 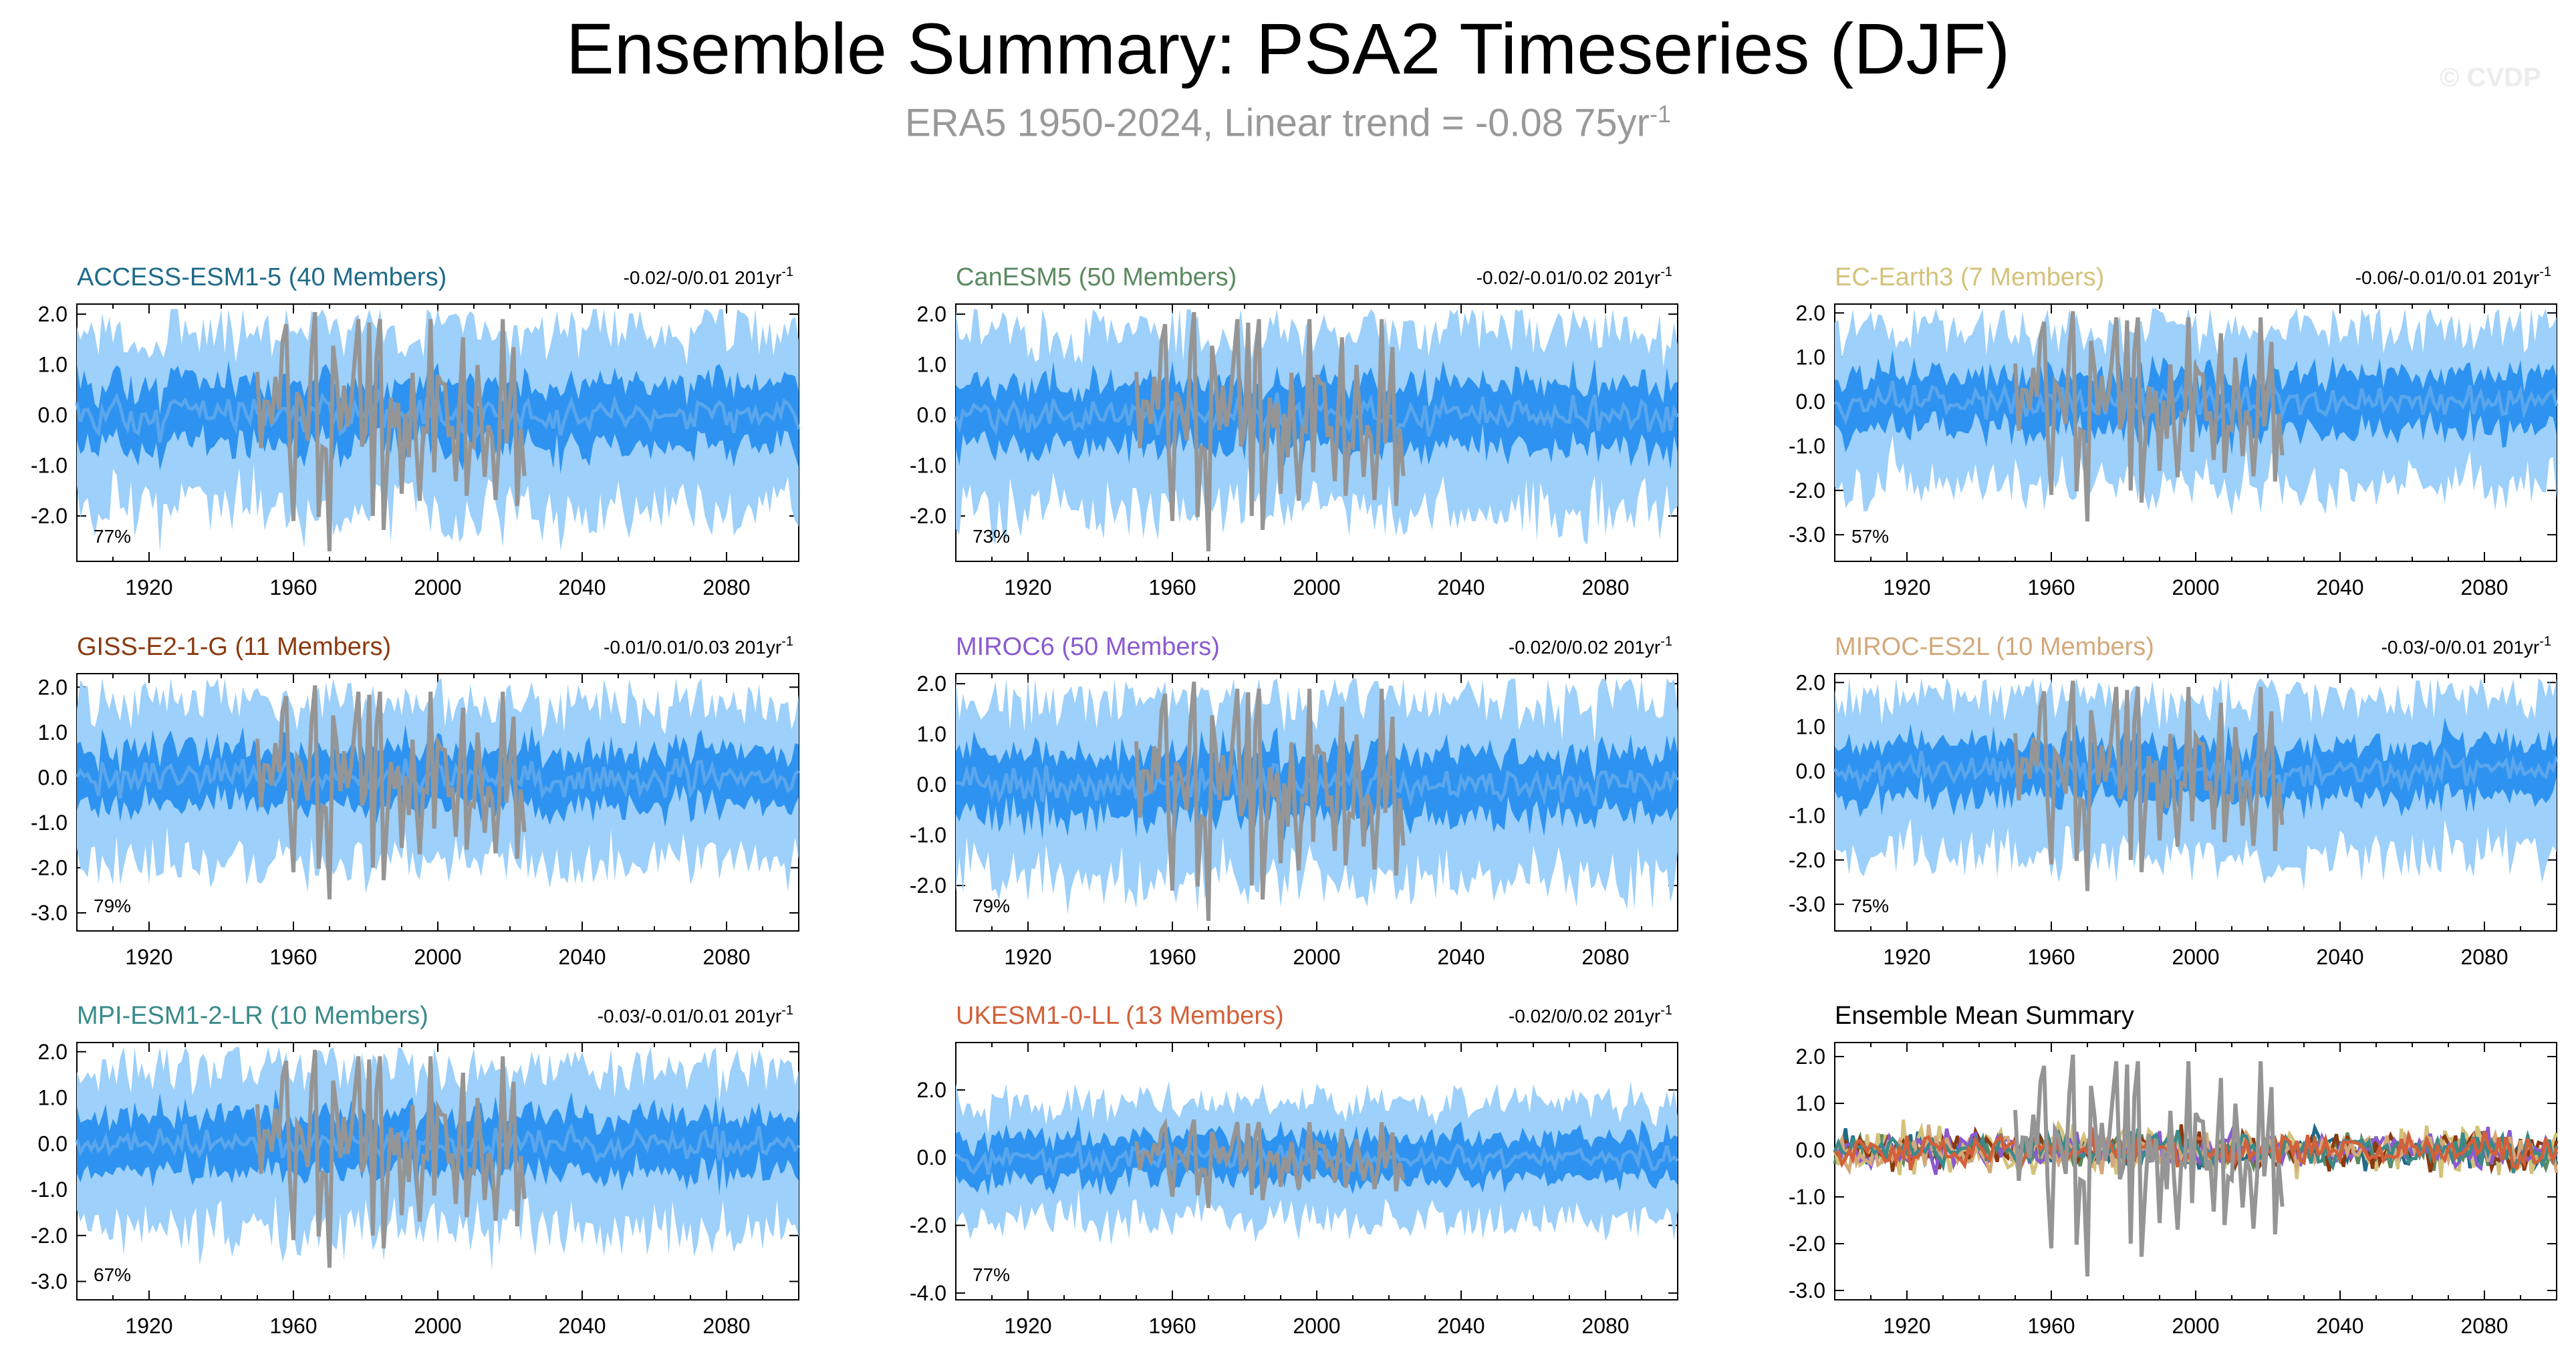 I want to click on cvdp-watermark: © CVDP, so click(x=2490, y=77).